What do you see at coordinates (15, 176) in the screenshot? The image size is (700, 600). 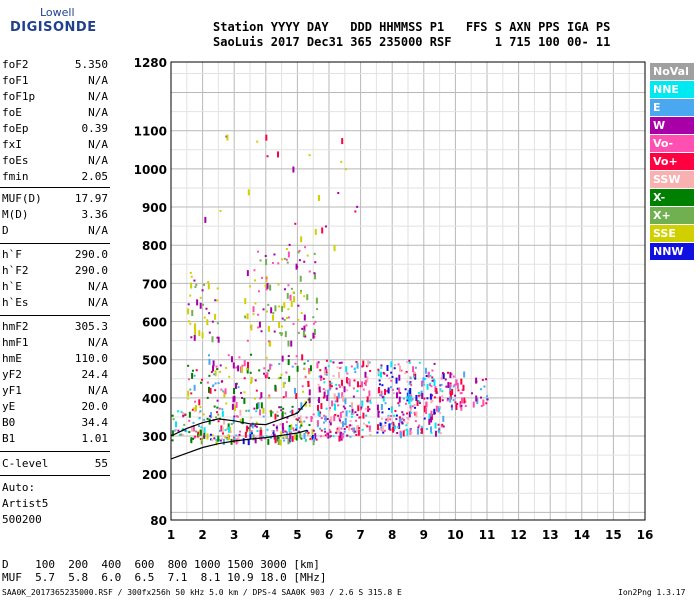 I see `param-label: fmin` at bounding box center [15, 176].